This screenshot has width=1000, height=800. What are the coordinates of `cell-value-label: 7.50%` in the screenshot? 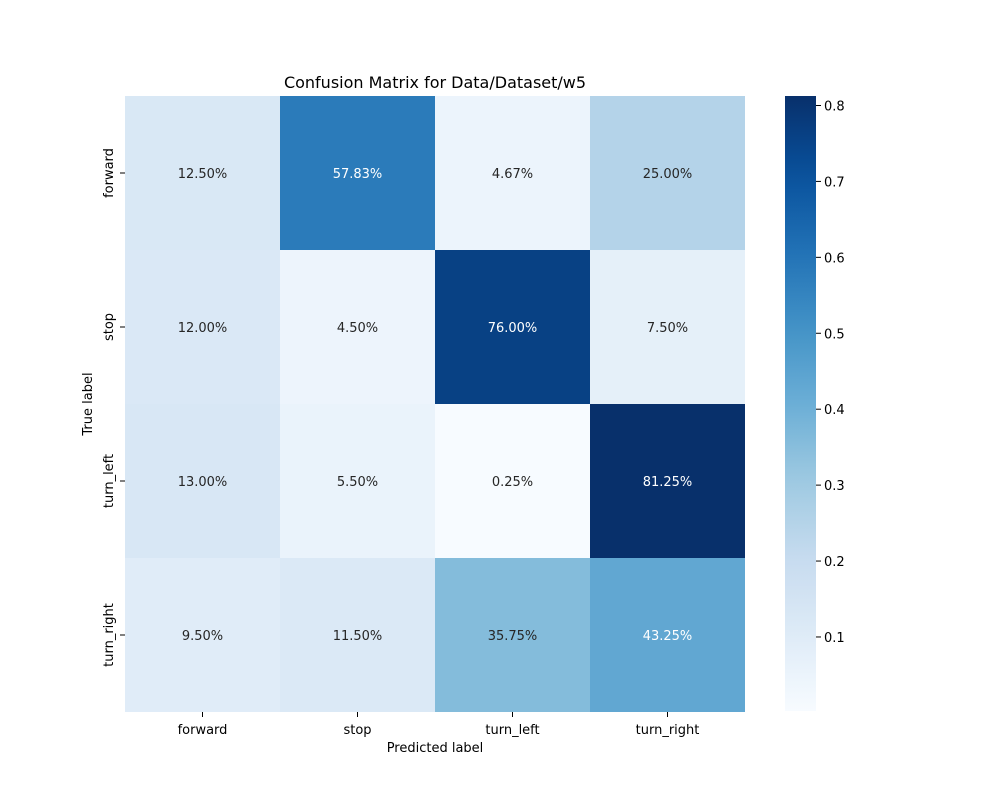 It's located at (667, 328).